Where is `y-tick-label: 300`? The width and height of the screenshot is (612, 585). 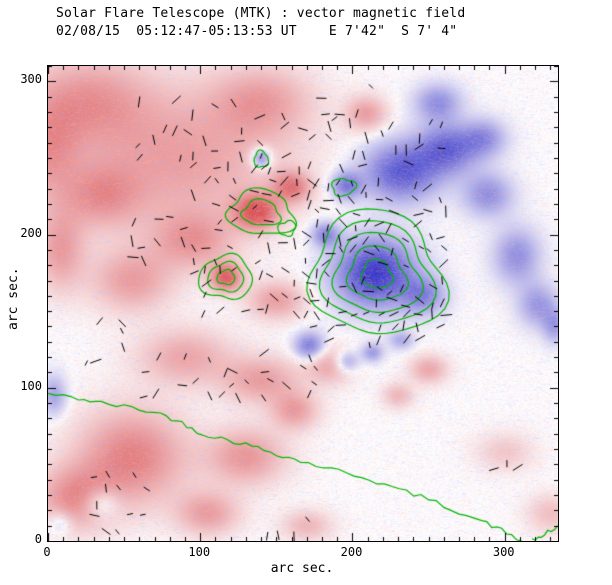
y-tick-label: 300 is located at coordinates (31, 79).